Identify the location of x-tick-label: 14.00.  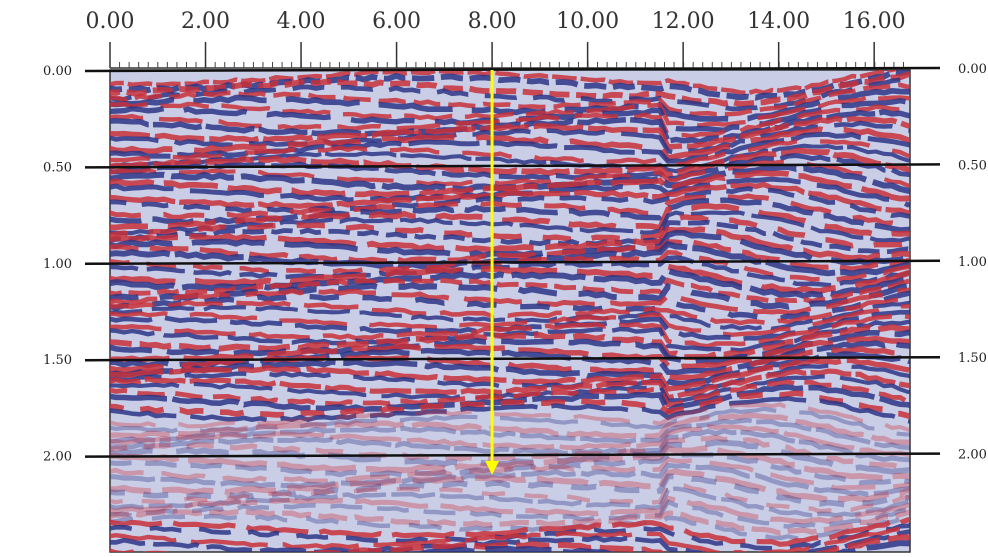
(778, 21).